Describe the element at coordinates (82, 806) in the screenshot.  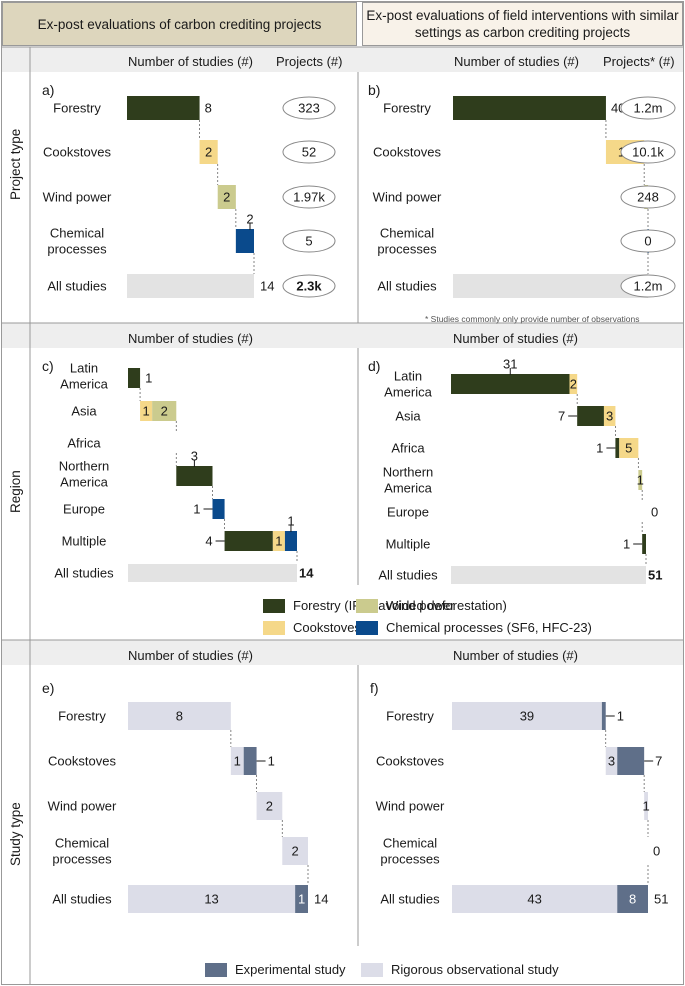
I see `category-label-e-2: Wind power` at that location.